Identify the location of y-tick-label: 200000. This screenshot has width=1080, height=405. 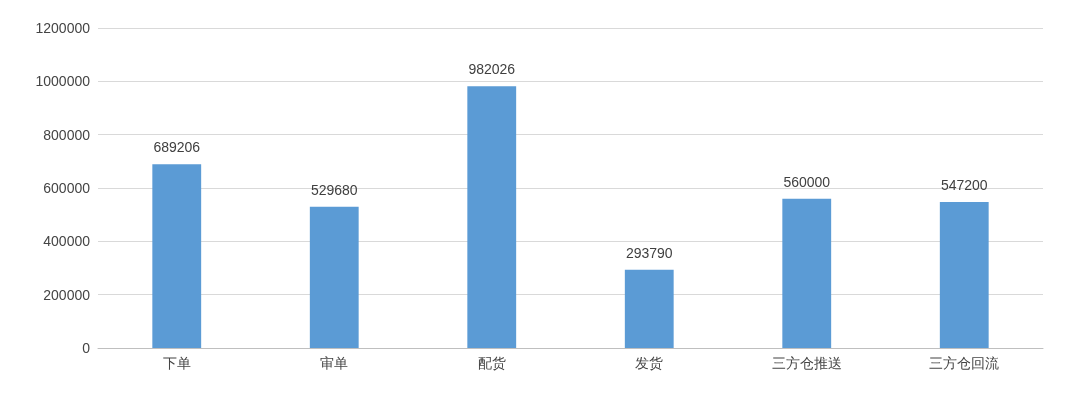
(67, 294).